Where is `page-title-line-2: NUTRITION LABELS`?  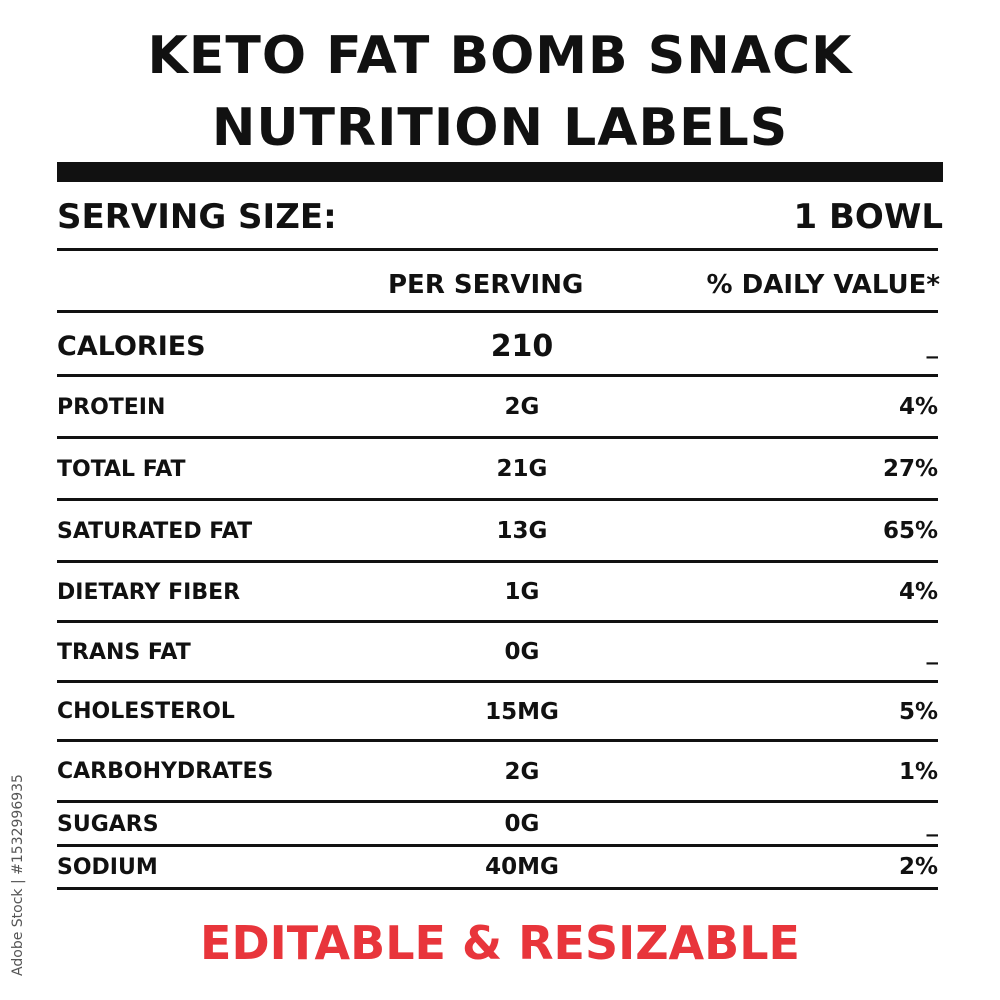 page-title-line-2: NUTRITION LABELS is located at coordinates (500, 128).